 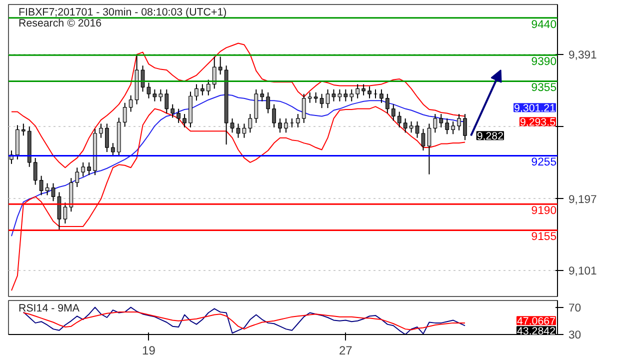 I want to click on annotation: 9,301.21, so click(x=535, y=108).